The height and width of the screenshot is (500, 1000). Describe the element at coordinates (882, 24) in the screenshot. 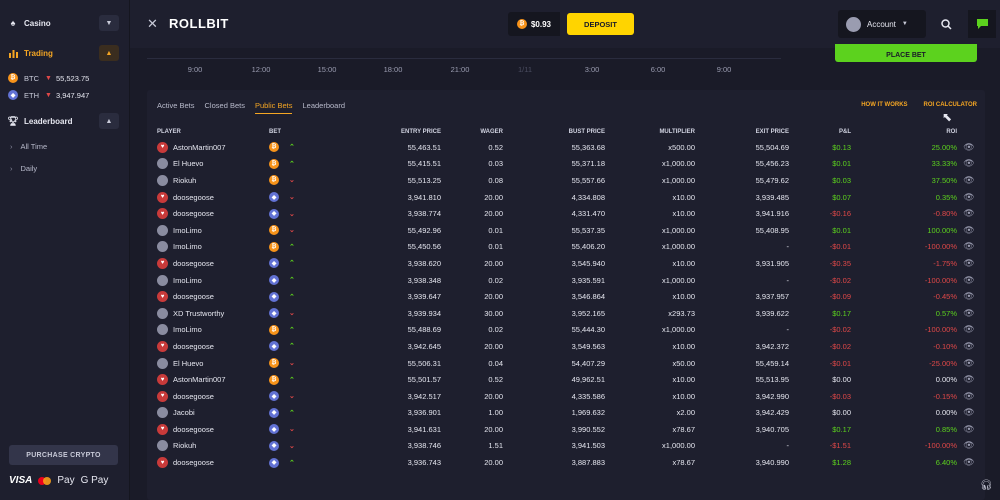

I see `account-menu: Account ▼` at that location.